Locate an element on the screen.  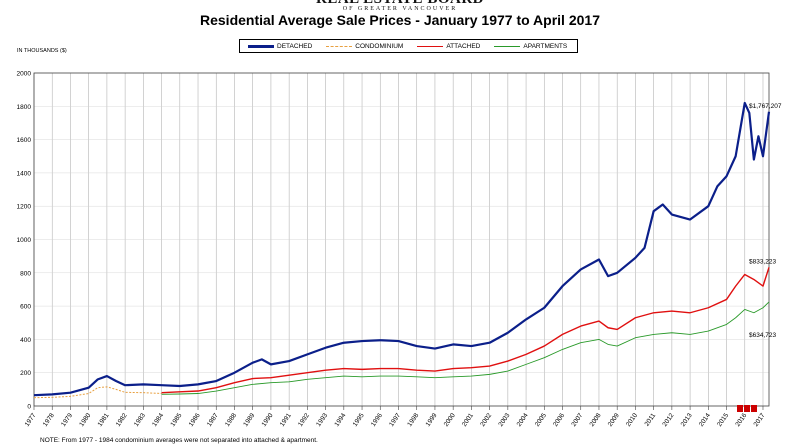
y-tick-label: 1800 is located at coordinates (24, 107).